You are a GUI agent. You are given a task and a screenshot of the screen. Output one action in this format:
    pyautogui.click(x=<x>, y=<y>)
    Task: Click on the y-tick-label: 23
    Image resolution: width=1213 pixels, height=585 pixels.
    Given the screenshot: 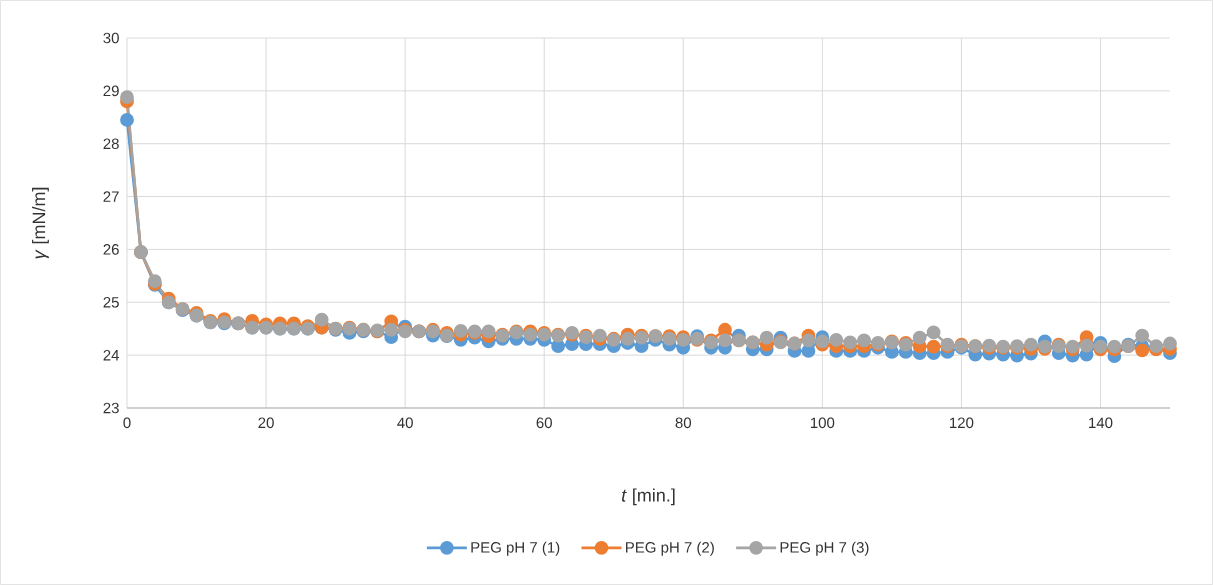 What is the action you would take?
    pyautogui.click(x=111, y=408)
    